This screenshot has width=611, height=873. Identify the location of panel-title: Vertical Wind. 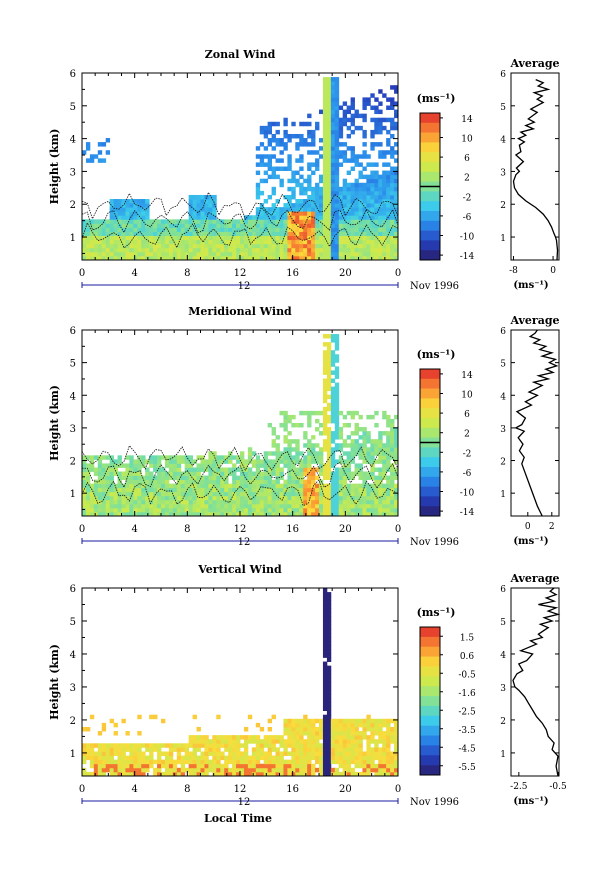
(239, 569).